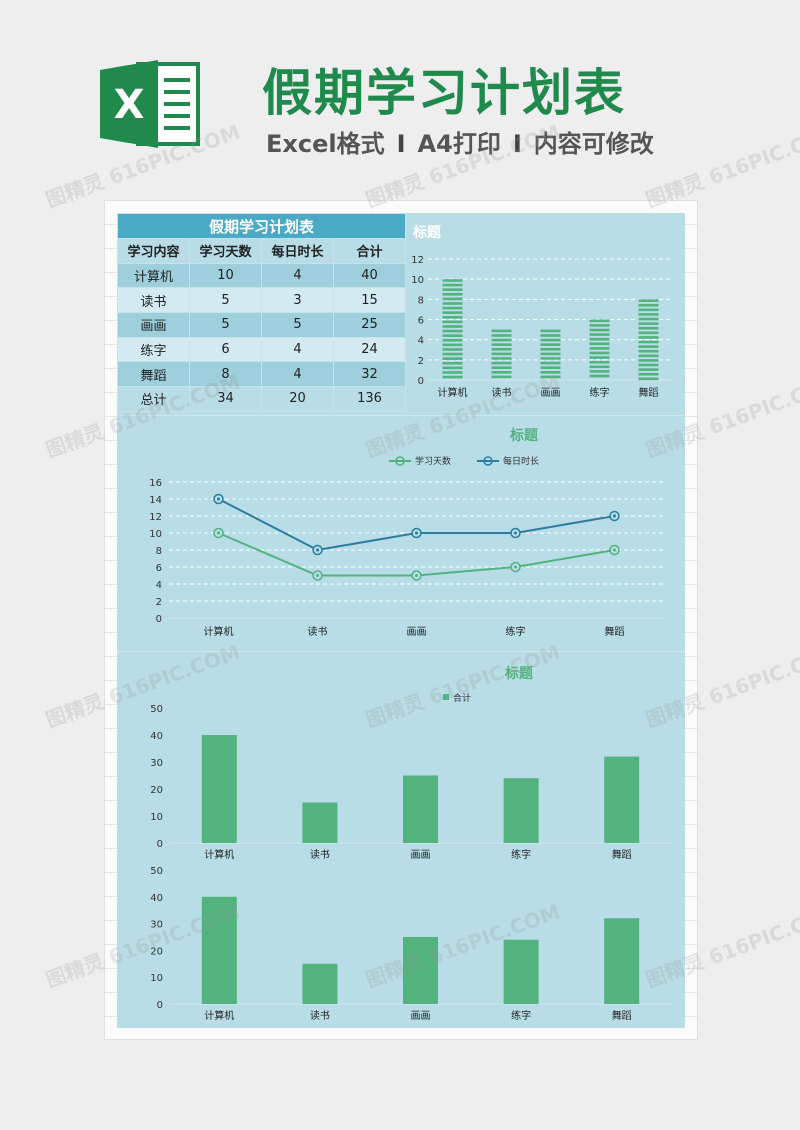 Image resolution: width=800 pixels, height=1130 pixels. What do you see at coordinates (521, 461) in the screenshot?
I see `legend-label: 每日时长` at bounding box center [521, 461].